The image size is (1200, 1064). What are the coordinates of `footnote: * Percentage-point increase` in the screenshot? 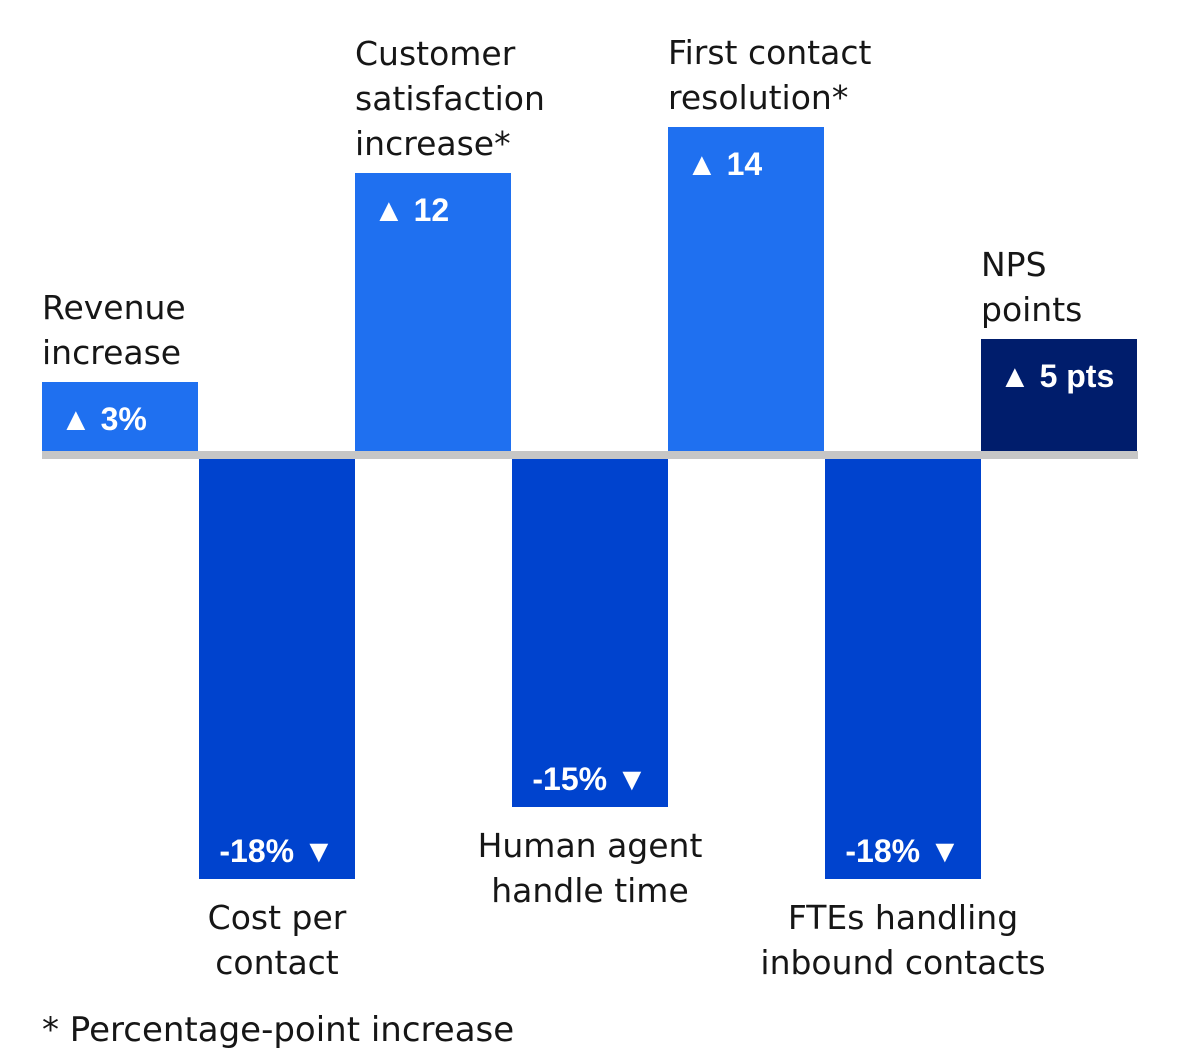 It's located at (278, 1030).